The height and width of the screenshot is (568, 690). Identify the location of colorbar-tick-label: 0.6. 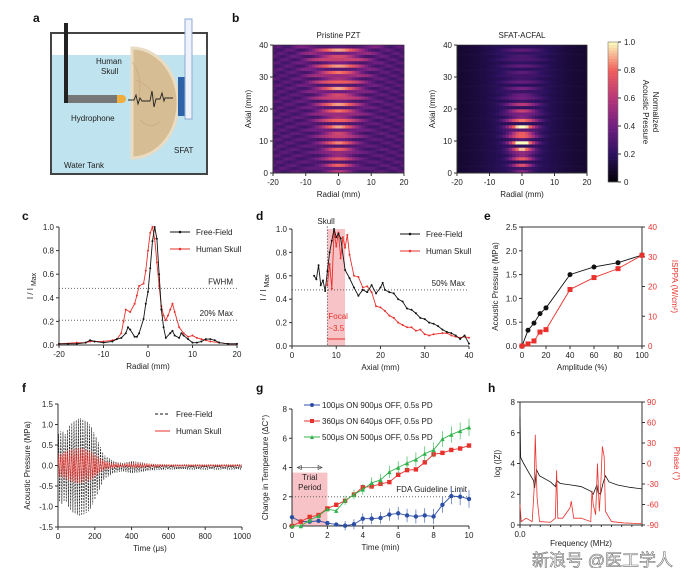
(630, 98).